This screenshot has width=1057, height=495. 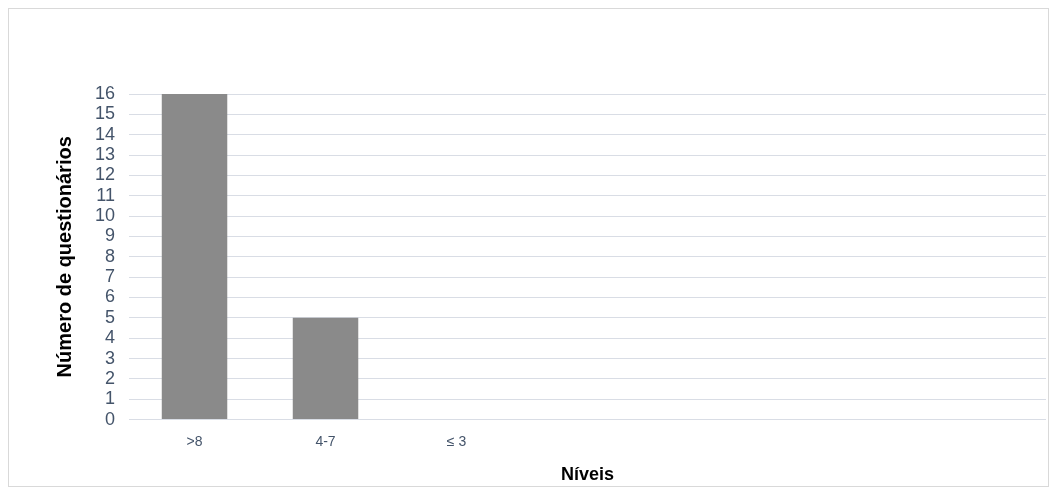 What do you see at coordinates (110, 337) in the screenshot?
I see `y-tick-label: 4` at bounding box center [110, 337].